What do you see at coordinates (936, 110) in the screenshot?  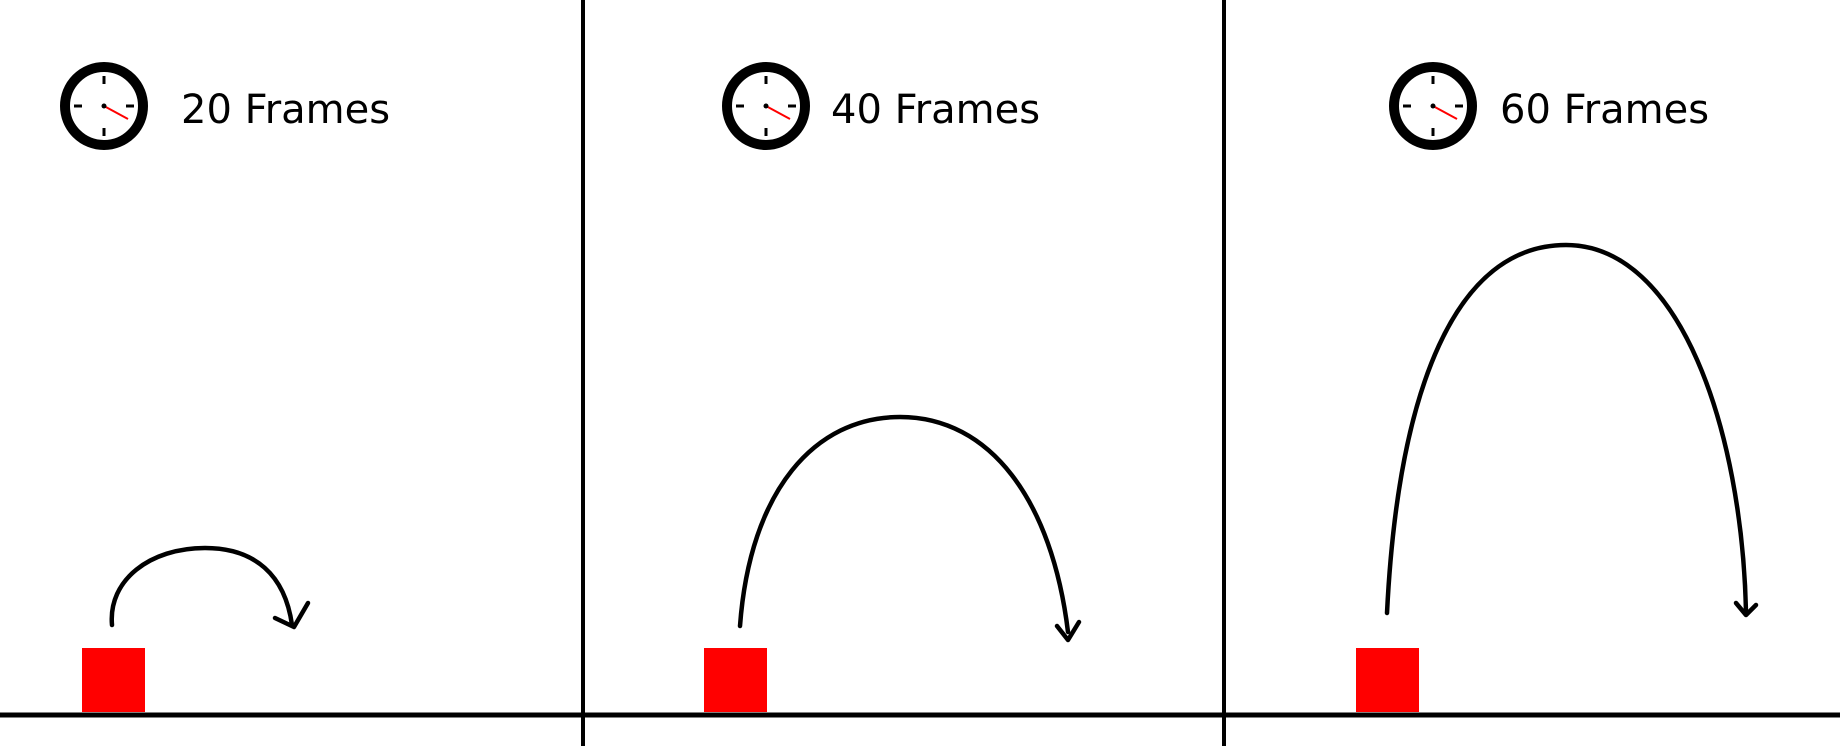 I see `panel-2-label: 40 Frames` at bounding box center [936, 110].